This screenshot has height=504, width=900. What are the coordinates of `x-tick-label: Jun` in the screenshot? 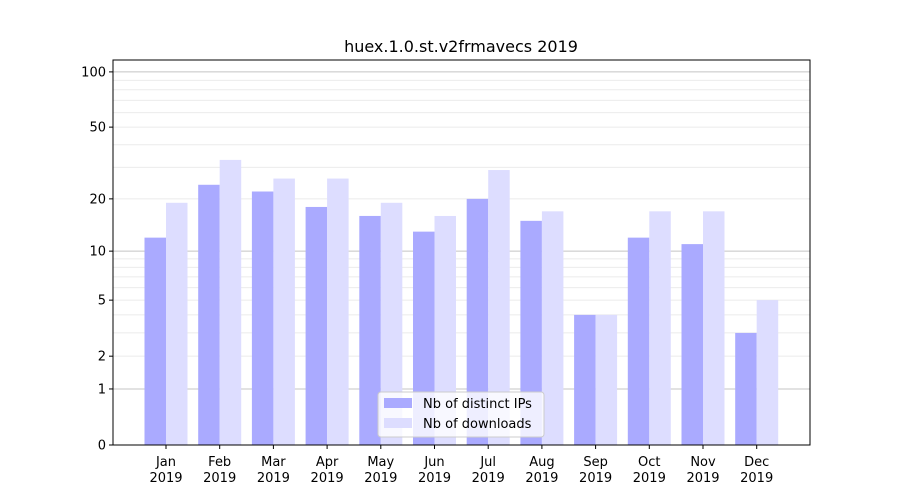 It's located at (433, 462).